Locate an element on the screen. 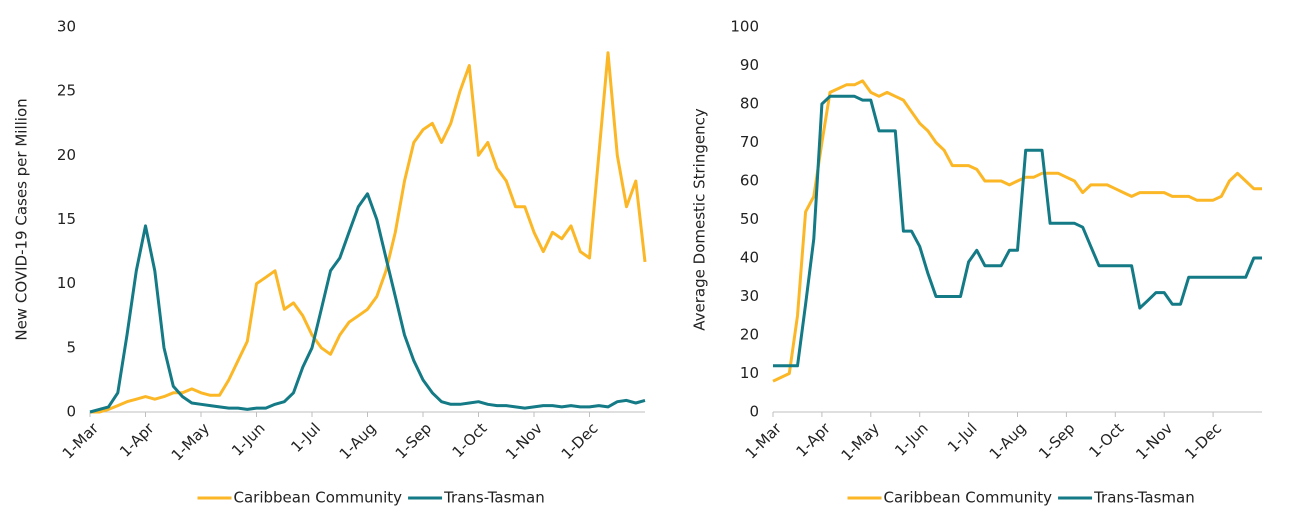 This screenshot has width=1292, height=515. y-tick-label: 15 is located at coordinates (66, 219).